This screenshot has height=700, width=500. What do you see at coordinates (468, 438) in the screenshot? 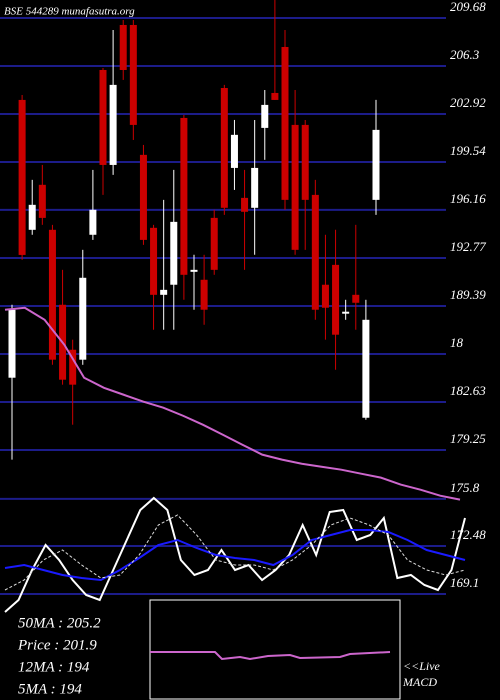
I see `y-tick-label: 179.25` at bounding box center [468, 438].